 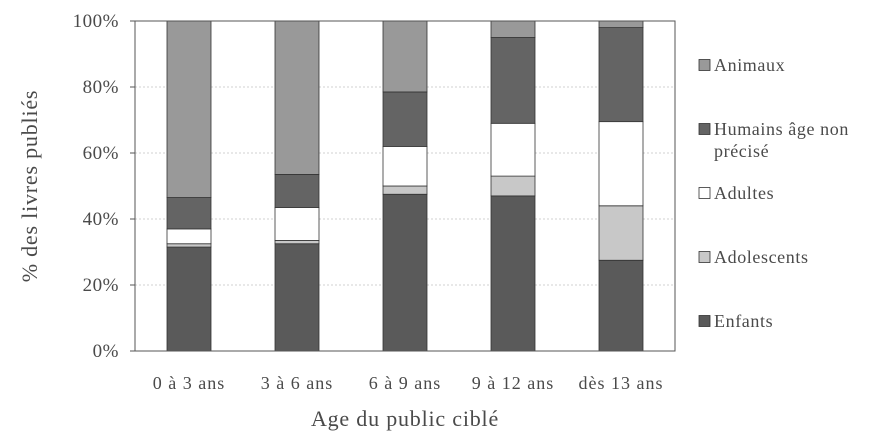 I want to click on bar-animaux-0-a-3-ans, so click(x=189, y=109).